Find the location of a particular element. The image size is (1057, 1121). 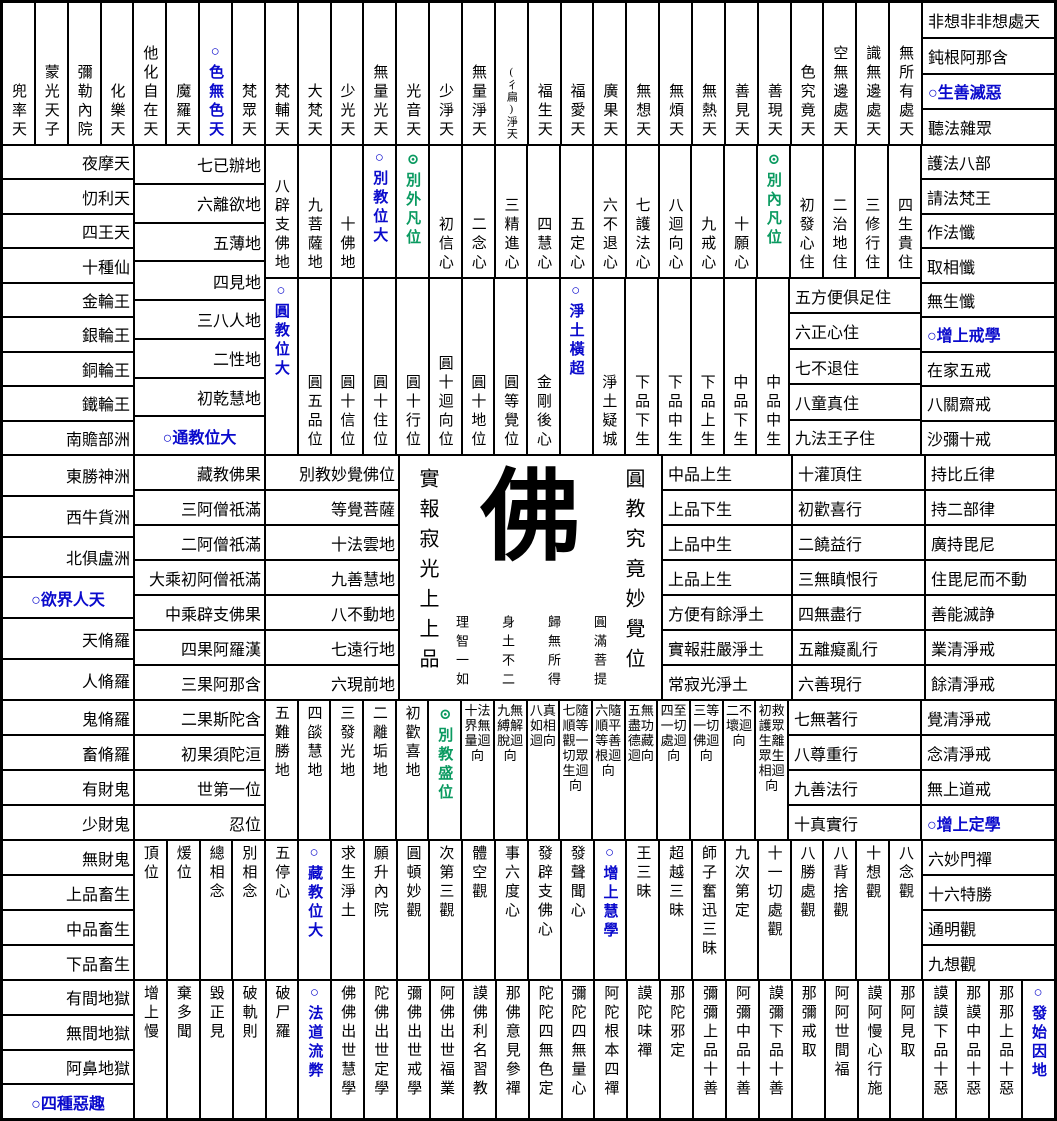

precept-row-cell: 善能滅諍 is located at coordinates (991, 612).